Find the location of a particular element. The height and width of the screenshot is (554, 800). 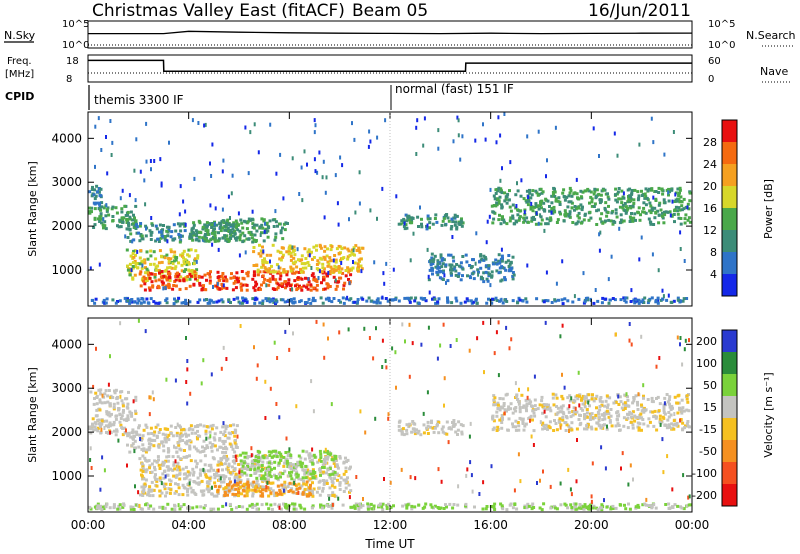

freq-strip: Freq. [MHz] 18 8 60 0 Nave is located at coordinates (397, 69).